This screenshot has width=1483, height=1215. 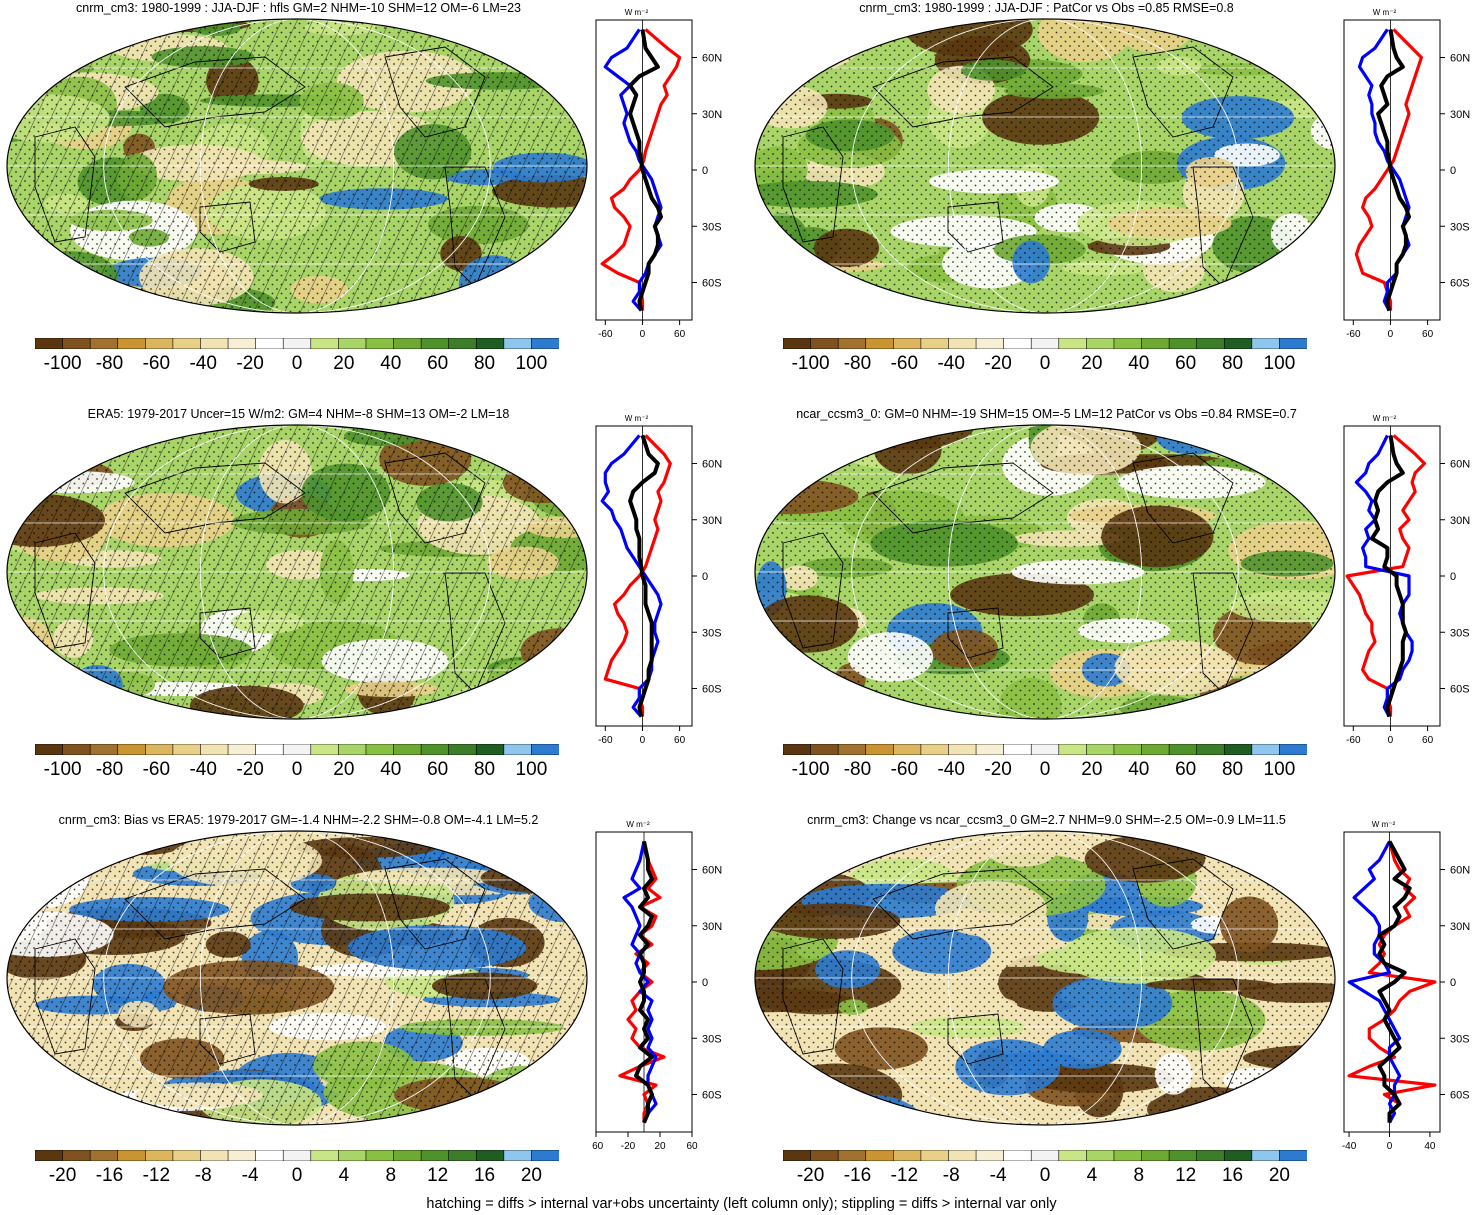 What do you see at coordinates (438, 1175) in the screenshot?
I see `colorbar-tick-label: 12` at bounding box center [438, 1175].